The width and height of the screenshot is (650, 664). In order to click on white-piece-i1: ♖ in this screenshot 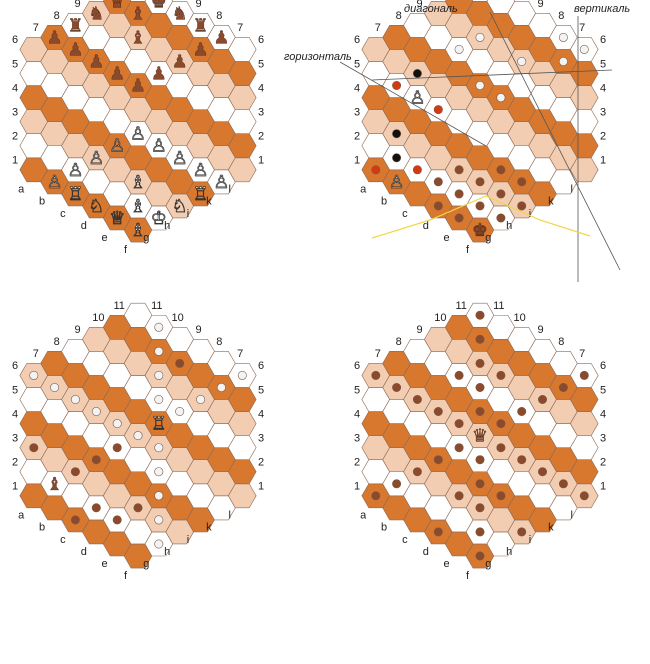, I will do `click(201, 194)`.